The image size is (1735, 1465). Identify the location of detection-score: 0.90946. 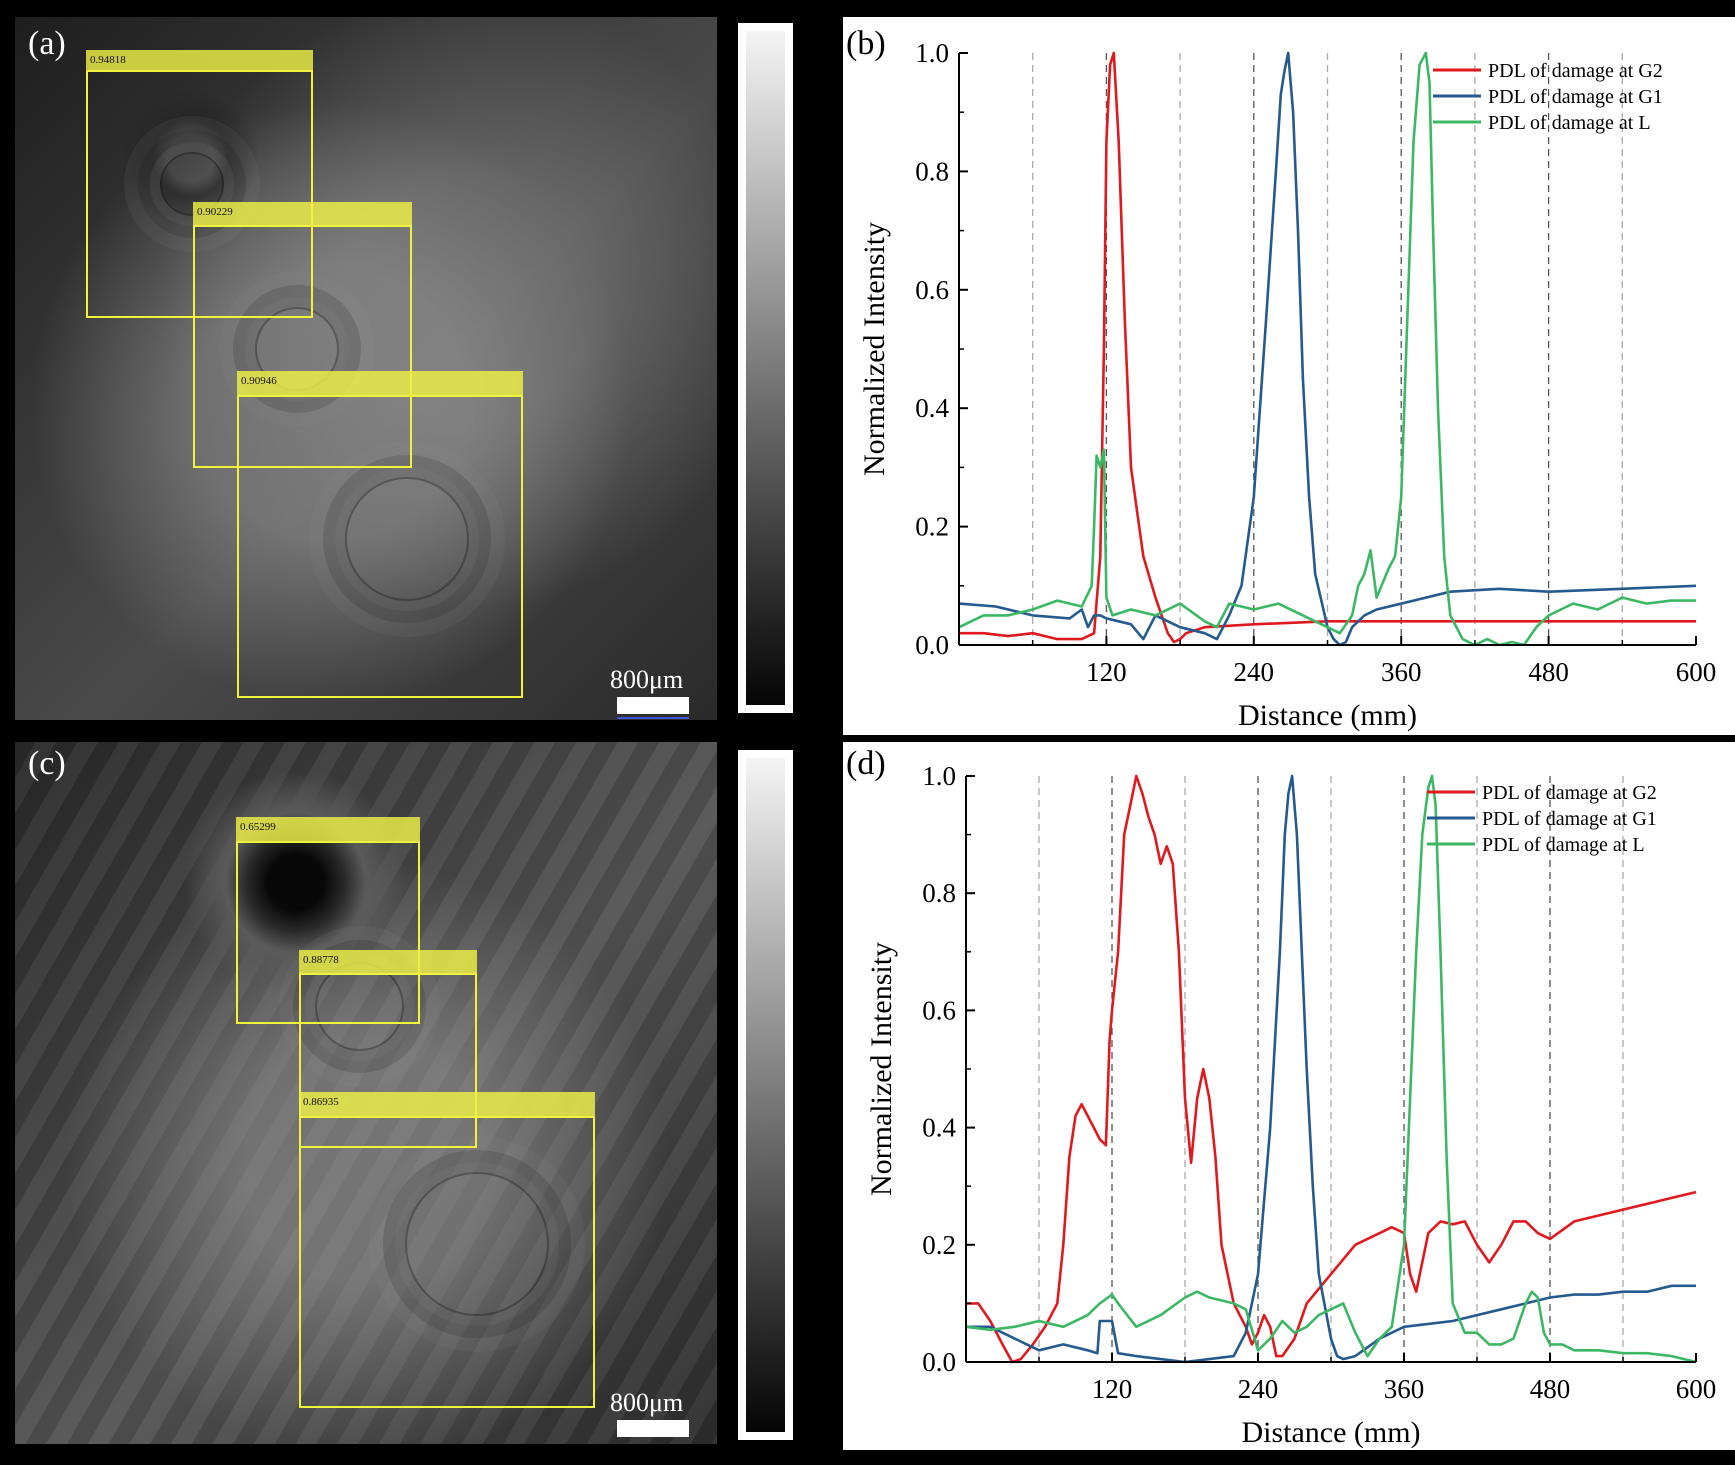
(380, 383).